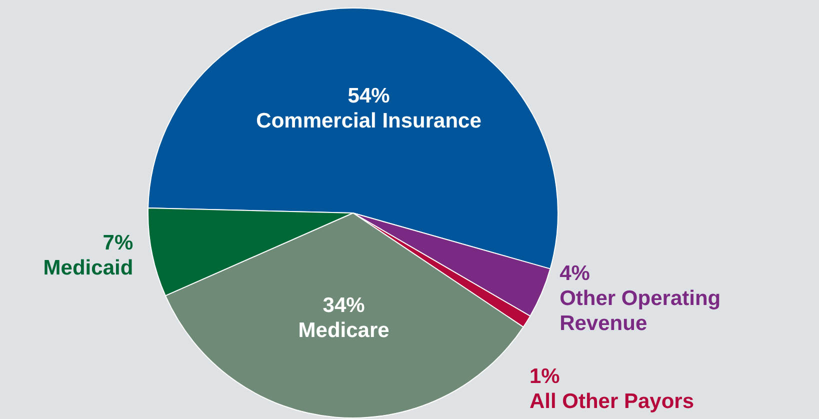  What do you see at coordinates (544, 376) in the screenshot?
I see `data-label: 1%` at bounding box center [544, 376].